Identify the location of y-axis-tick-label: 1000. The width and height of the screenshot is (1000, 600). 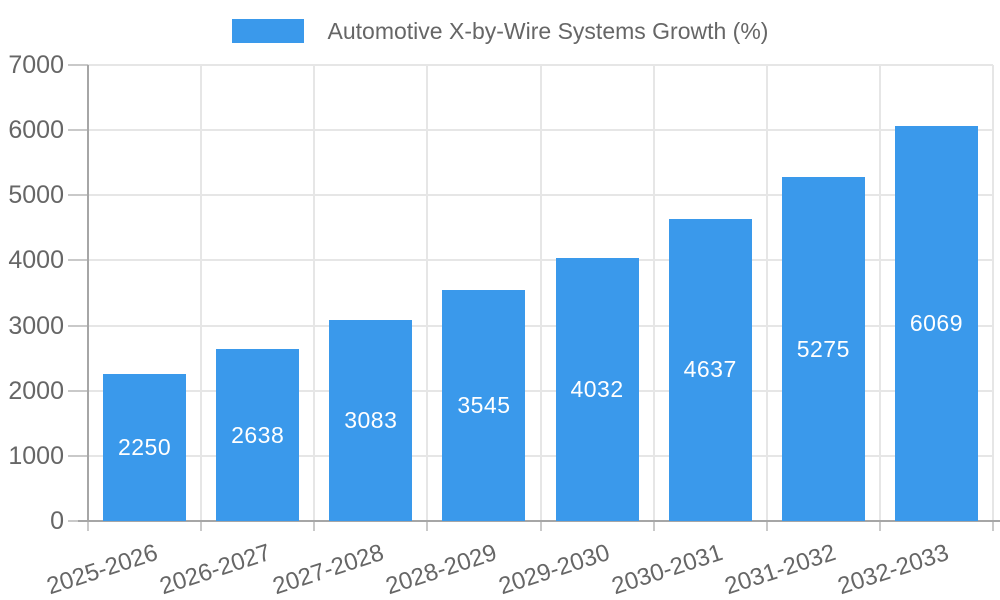
(36, 455).